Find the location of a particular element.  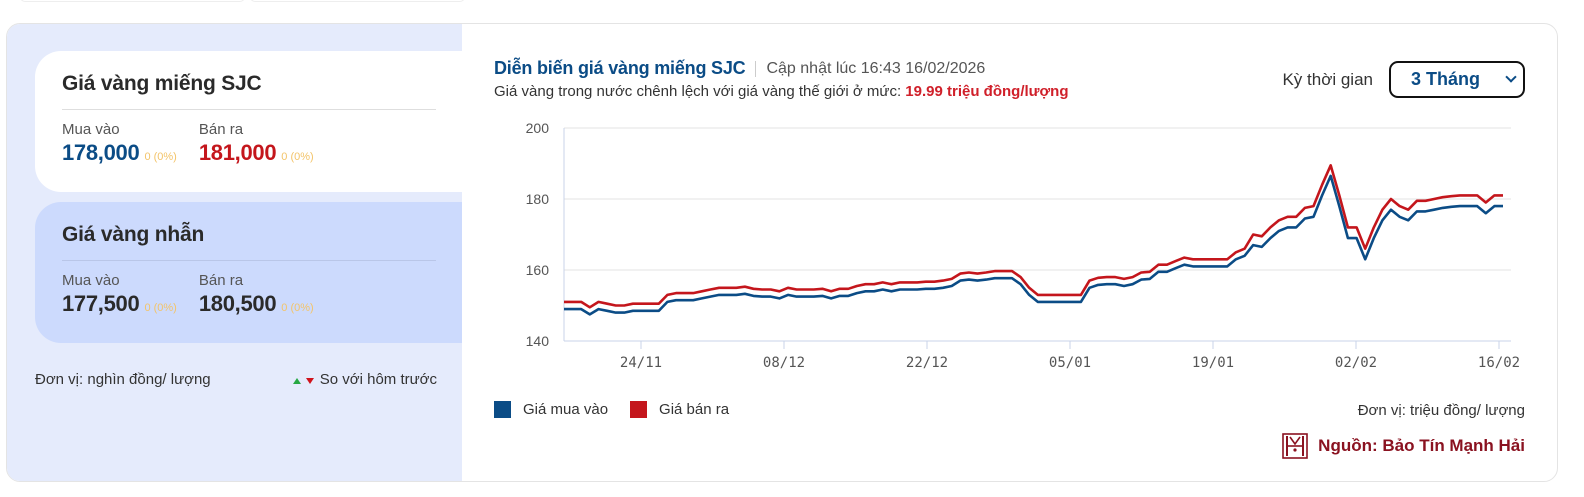

source-credit: Nguồn: Bảo Tín Mạnh Hải is located at coordinates (1403, 446).